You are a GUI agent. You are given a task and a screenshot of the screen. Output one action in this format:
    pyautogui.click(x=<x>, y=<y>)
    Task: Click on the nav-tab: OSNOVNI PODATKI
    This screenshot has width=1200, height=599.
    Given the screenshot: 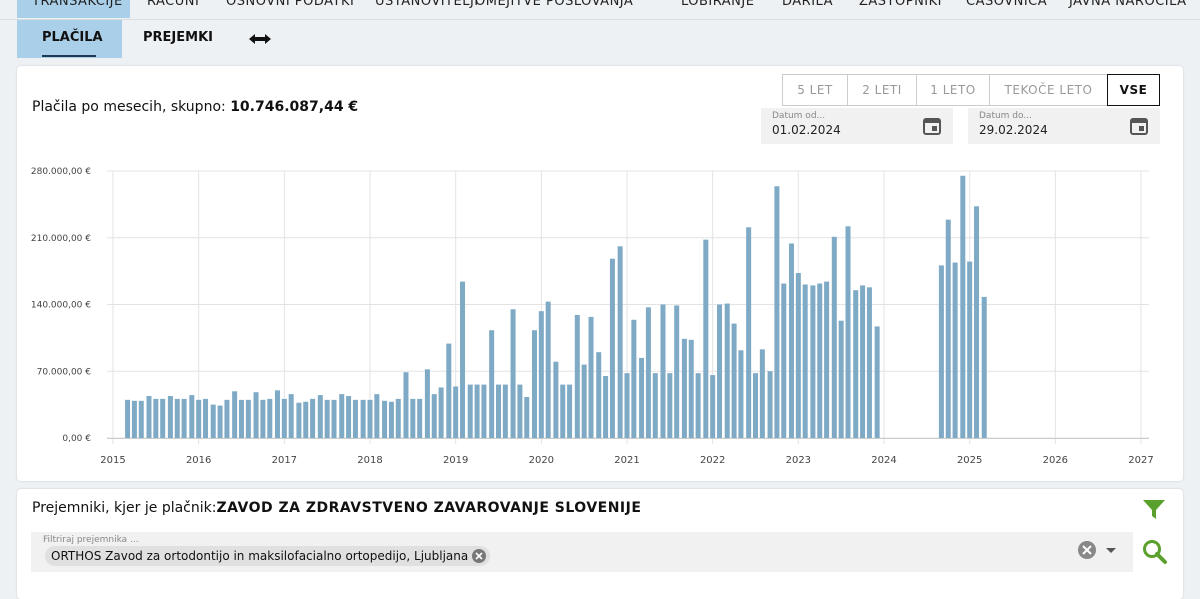 What is the action you would take?
    pyautogui.click(x=290, y=4)
    